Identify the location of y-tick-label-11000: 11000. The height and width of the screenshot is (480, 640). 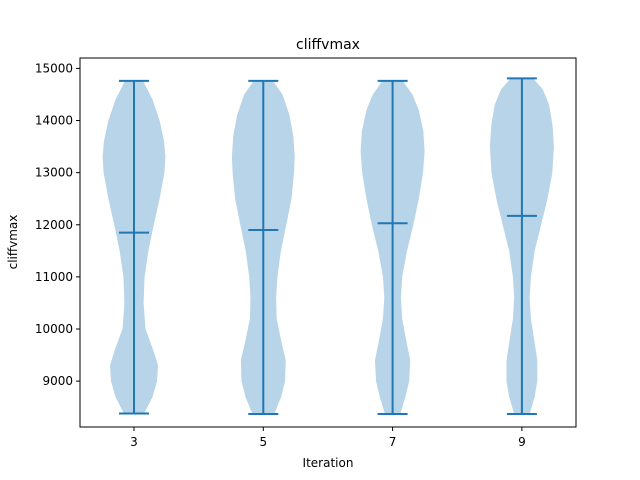
(54, 277).